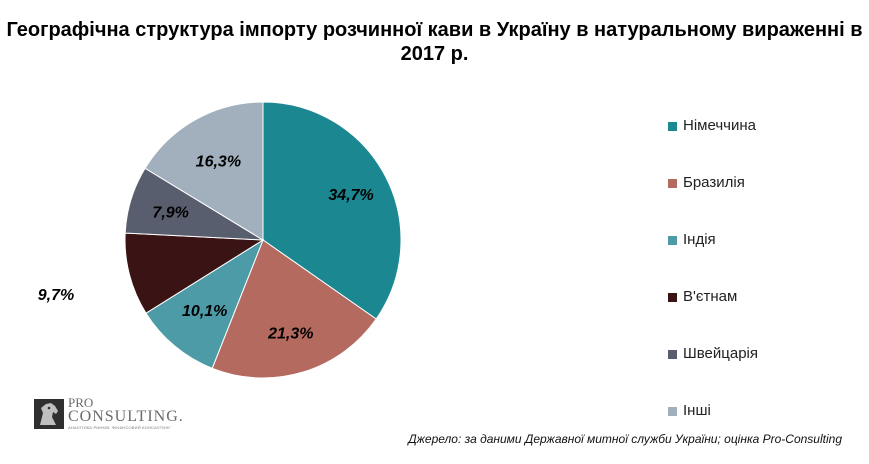 The height and width of the screenshot is (464, 869). I want to click on data-label-5: 7,9%, so click(170, 213).